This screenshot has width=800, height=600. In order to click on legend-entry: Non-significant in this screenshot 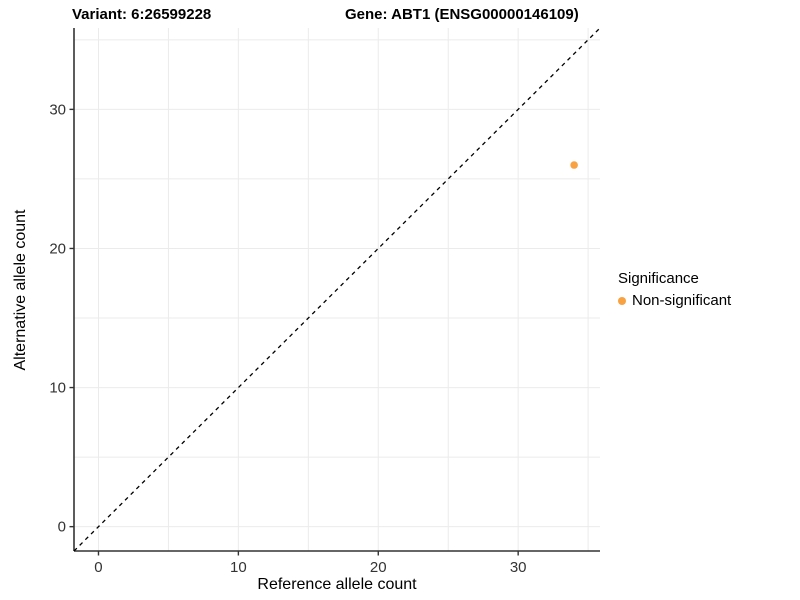, I will do `click(674, 300)`.